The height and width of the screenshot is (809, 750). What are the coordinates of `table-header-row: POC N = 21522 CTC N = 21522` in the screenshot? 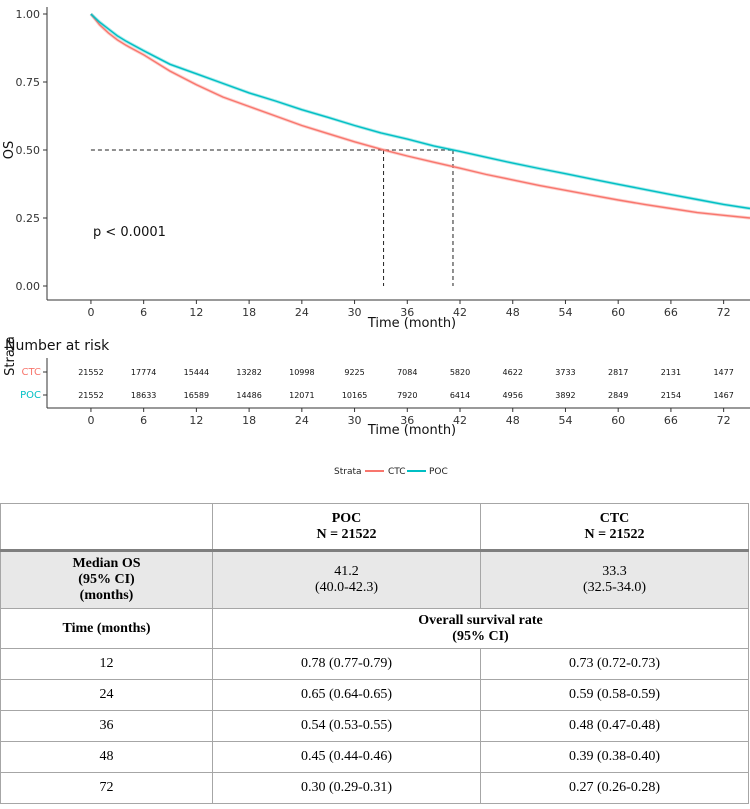 It's located at (374, 527).